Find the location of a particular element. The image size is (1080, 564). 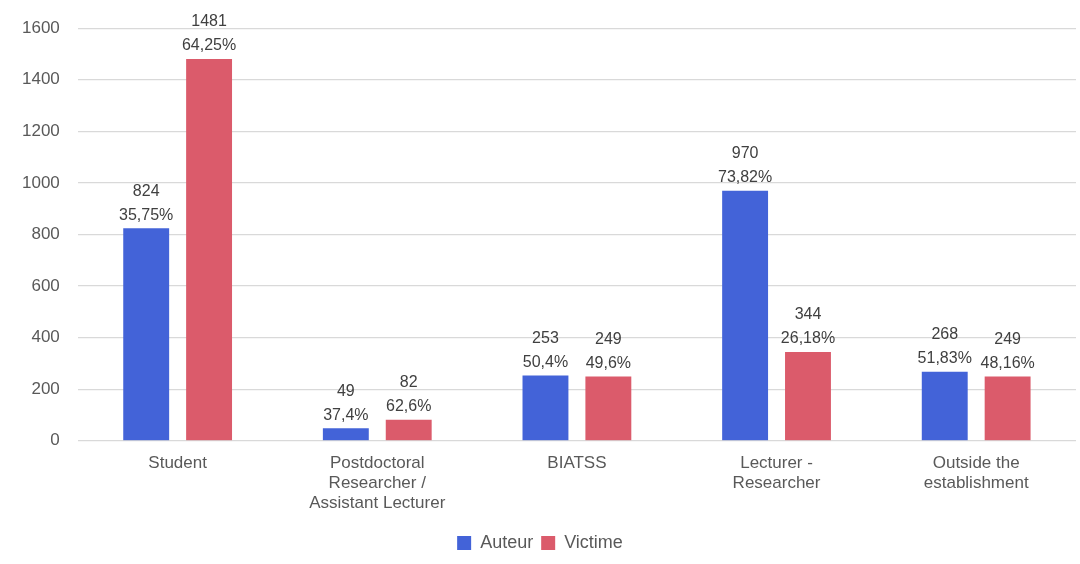

x-tick-label: Outside the establishment is located at coordinates (976, 472).